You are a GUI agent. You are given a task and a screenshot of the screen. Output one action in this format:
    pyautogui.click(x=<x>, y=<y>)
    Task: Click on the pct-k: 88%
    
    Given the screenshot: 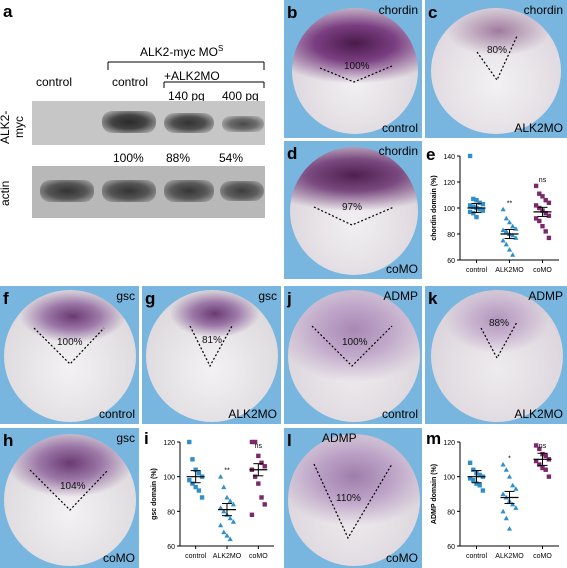 What is the action you would take?
    pyautogui.click(x=499, y=323)
    